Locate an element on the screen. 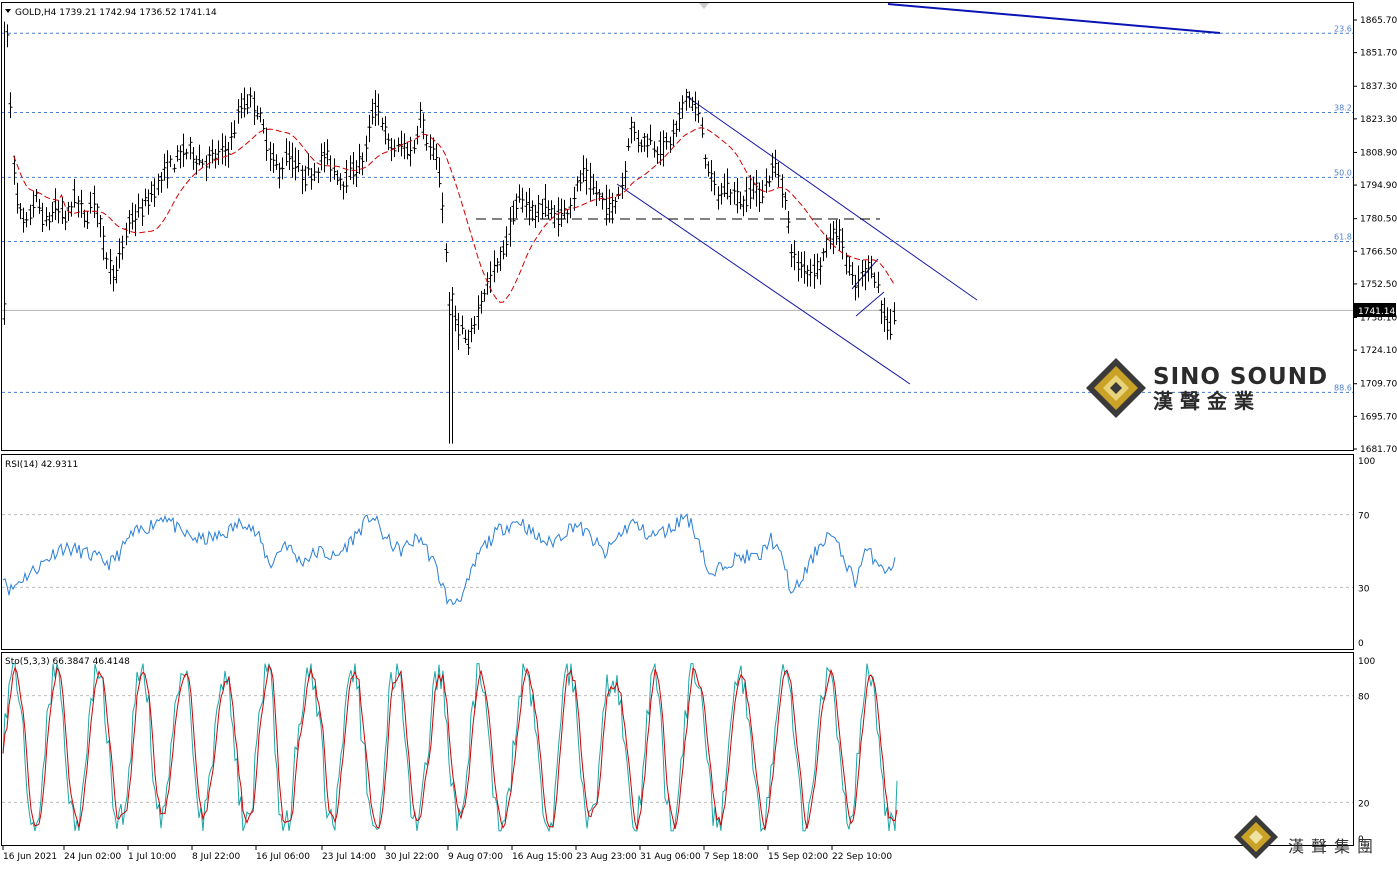 The height and width of the screenshot is (869, 1397). fib-level-label: 23.6 is located at coordinates (1343, 28).